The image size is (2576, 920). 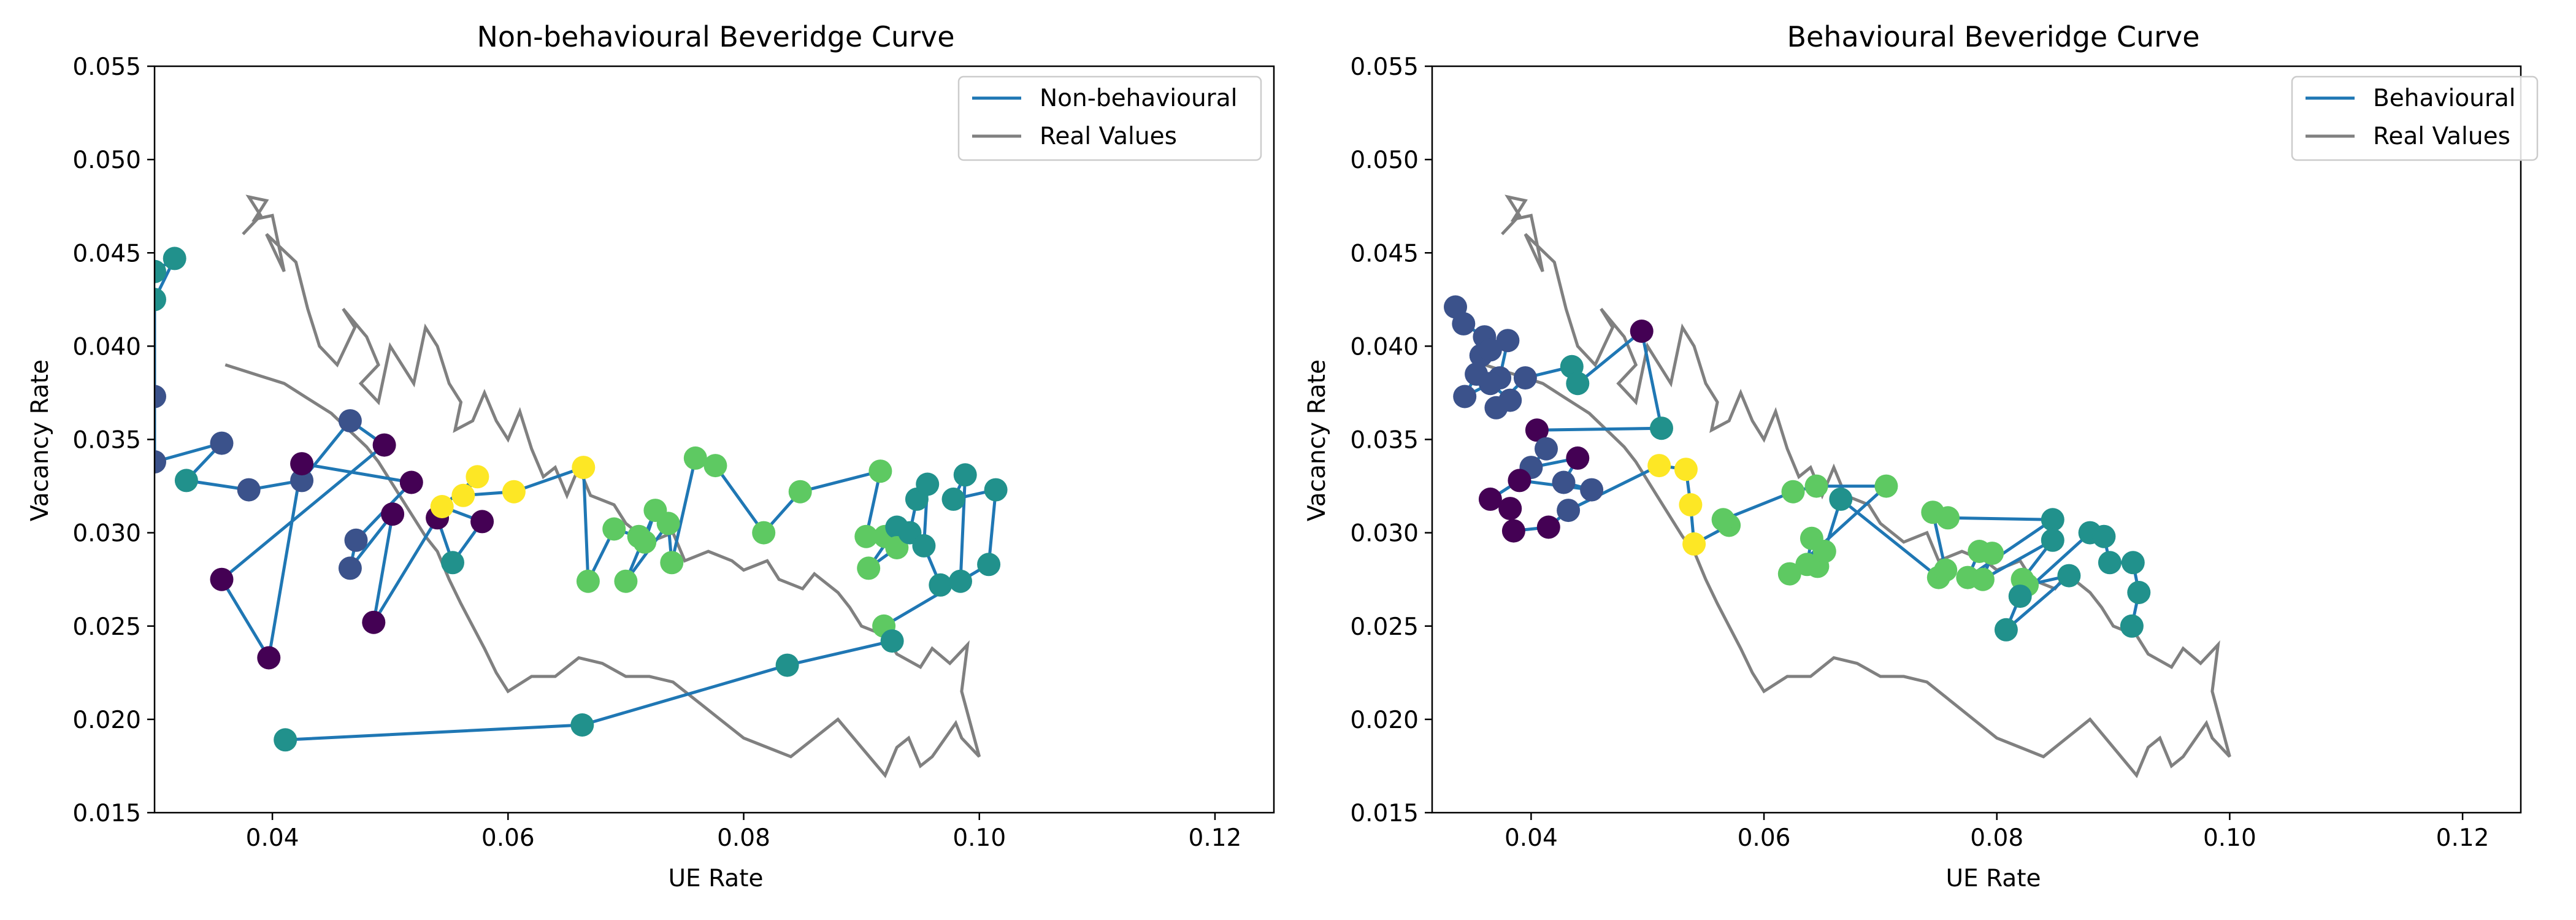 What do you see at coordinates (106, 253) in the screenshot?
I see `y-tick-label: 0.045` at bounding box center [106, 253].